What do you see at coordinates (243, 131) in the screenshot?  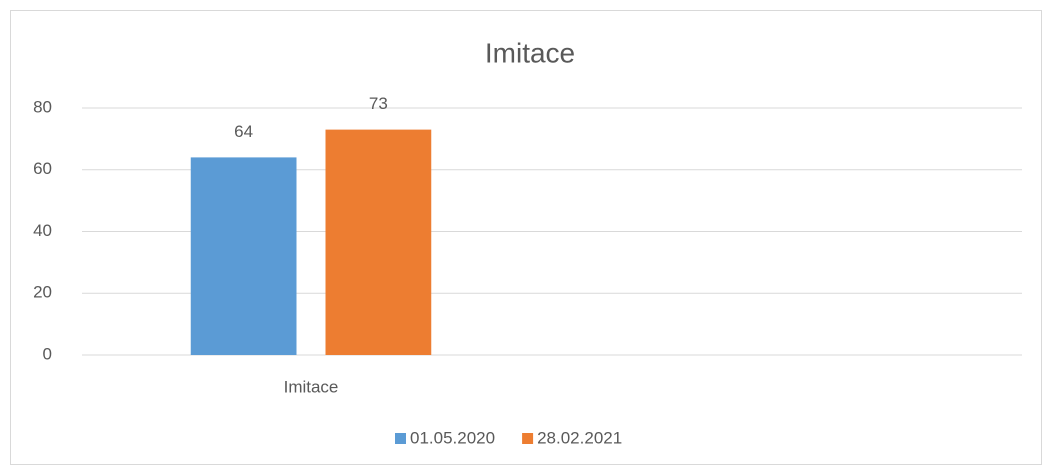 I see `data-label: 64` at bounding box center [243, 131].